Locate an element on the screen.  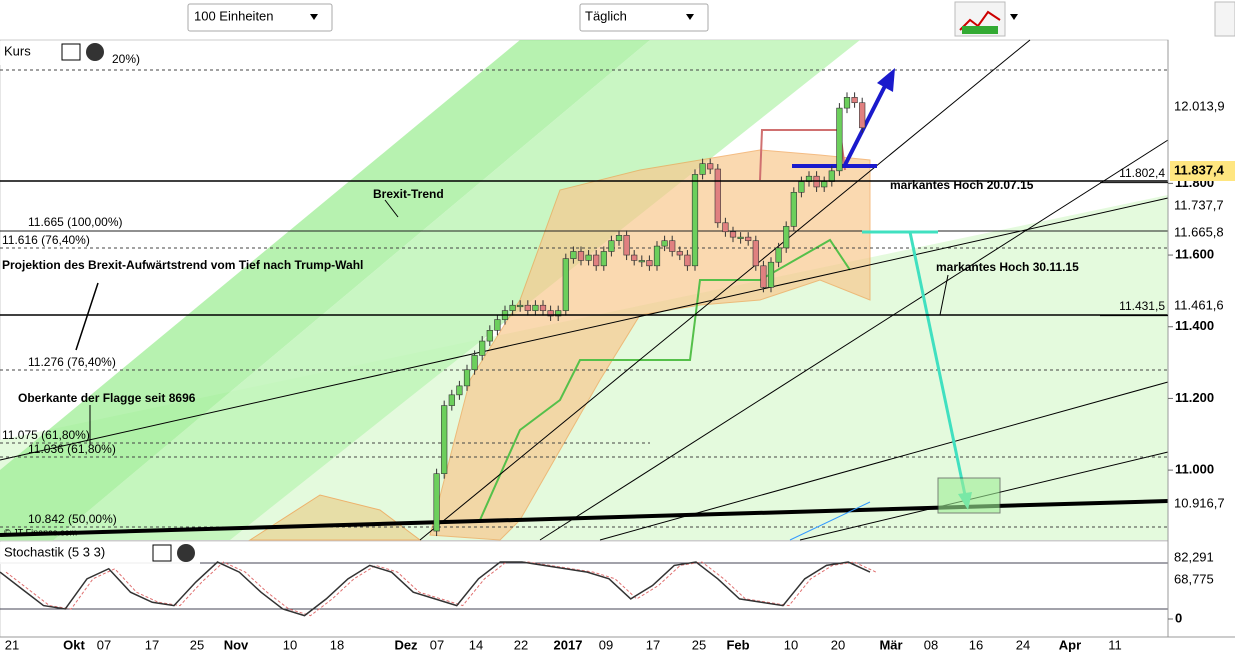
annotation: 11.665 (100,00%) is located at coordinates (75, 222).